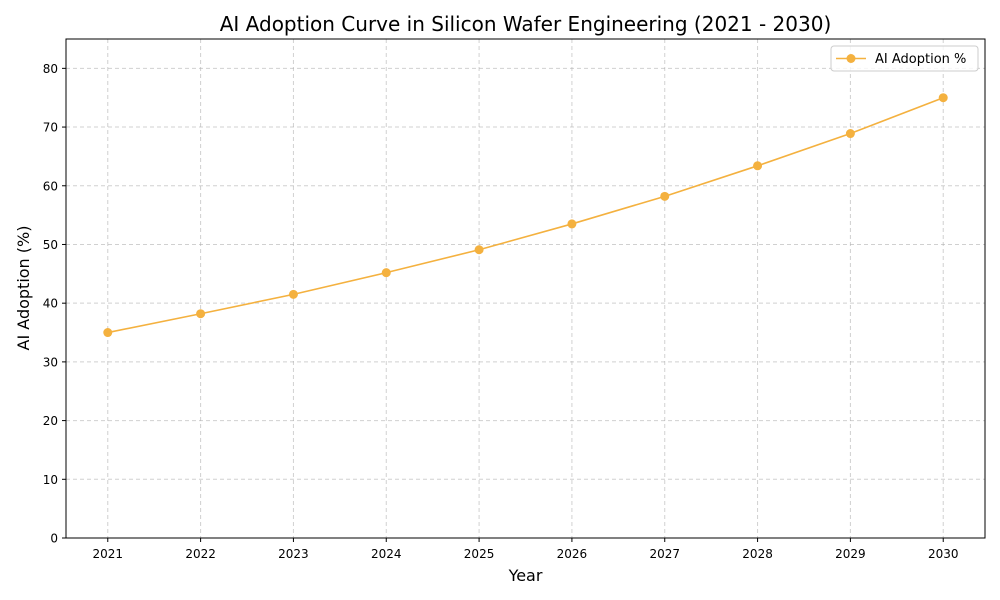 The image size is (1000, 600). Describe the element at coordinates (850, 554) in the screenshot. I see `x-tick-label: 2029` at that location.